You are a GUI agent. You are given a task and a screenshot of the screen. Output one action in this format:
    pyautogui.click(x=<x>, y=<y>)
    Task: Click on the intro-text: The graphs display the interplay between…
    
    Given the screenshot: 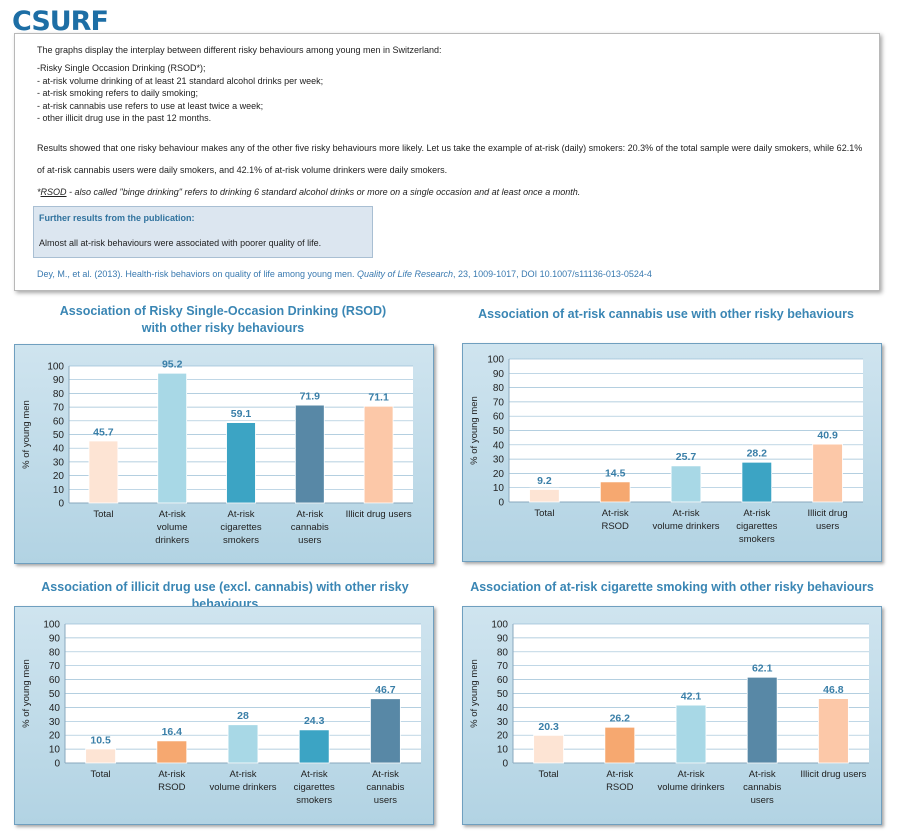 What is the action you would take?
    pyautogui.click(x=239, y=50)
    